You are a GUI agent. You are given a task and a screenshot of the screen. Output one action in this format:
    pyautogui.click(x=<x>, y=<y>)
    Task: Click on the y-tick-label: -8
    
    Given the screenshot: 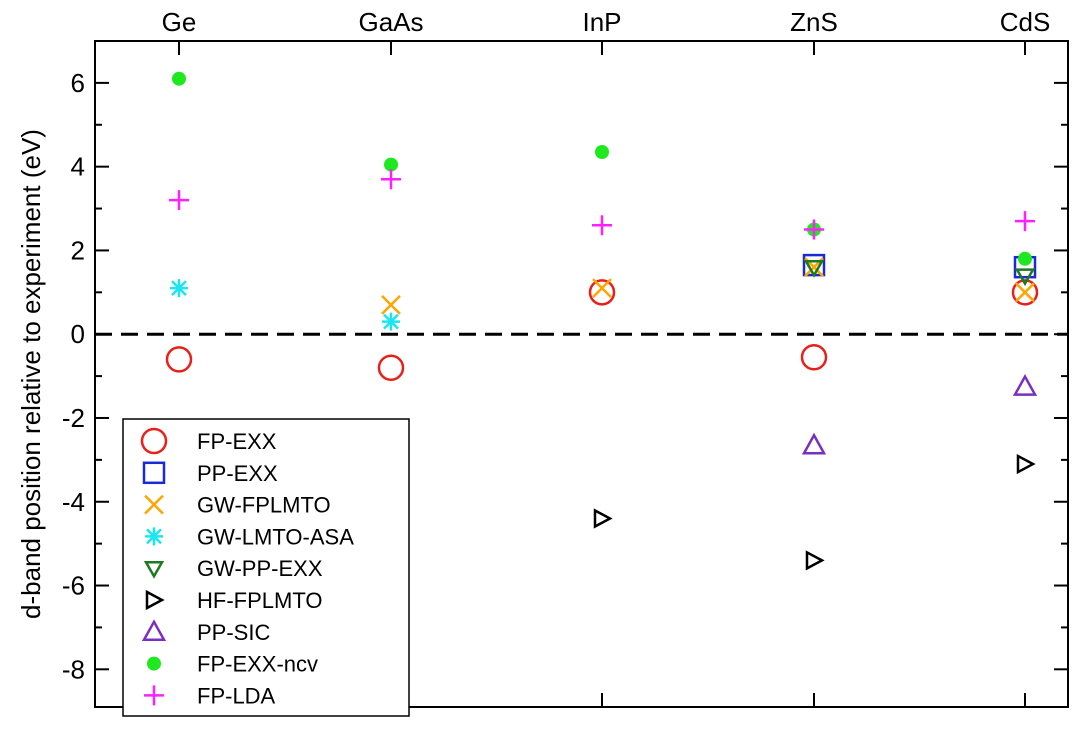 What is the action you would take?
    pyautogui.click(x=73, y=669)
    